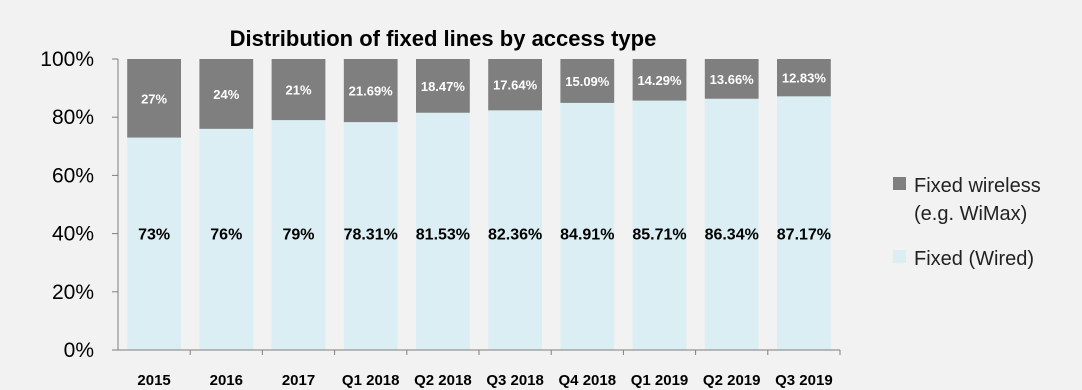 This screenshot has height=390, width=1082. I want to click on x-tick-label: Q4 2018, so click(588, 380).